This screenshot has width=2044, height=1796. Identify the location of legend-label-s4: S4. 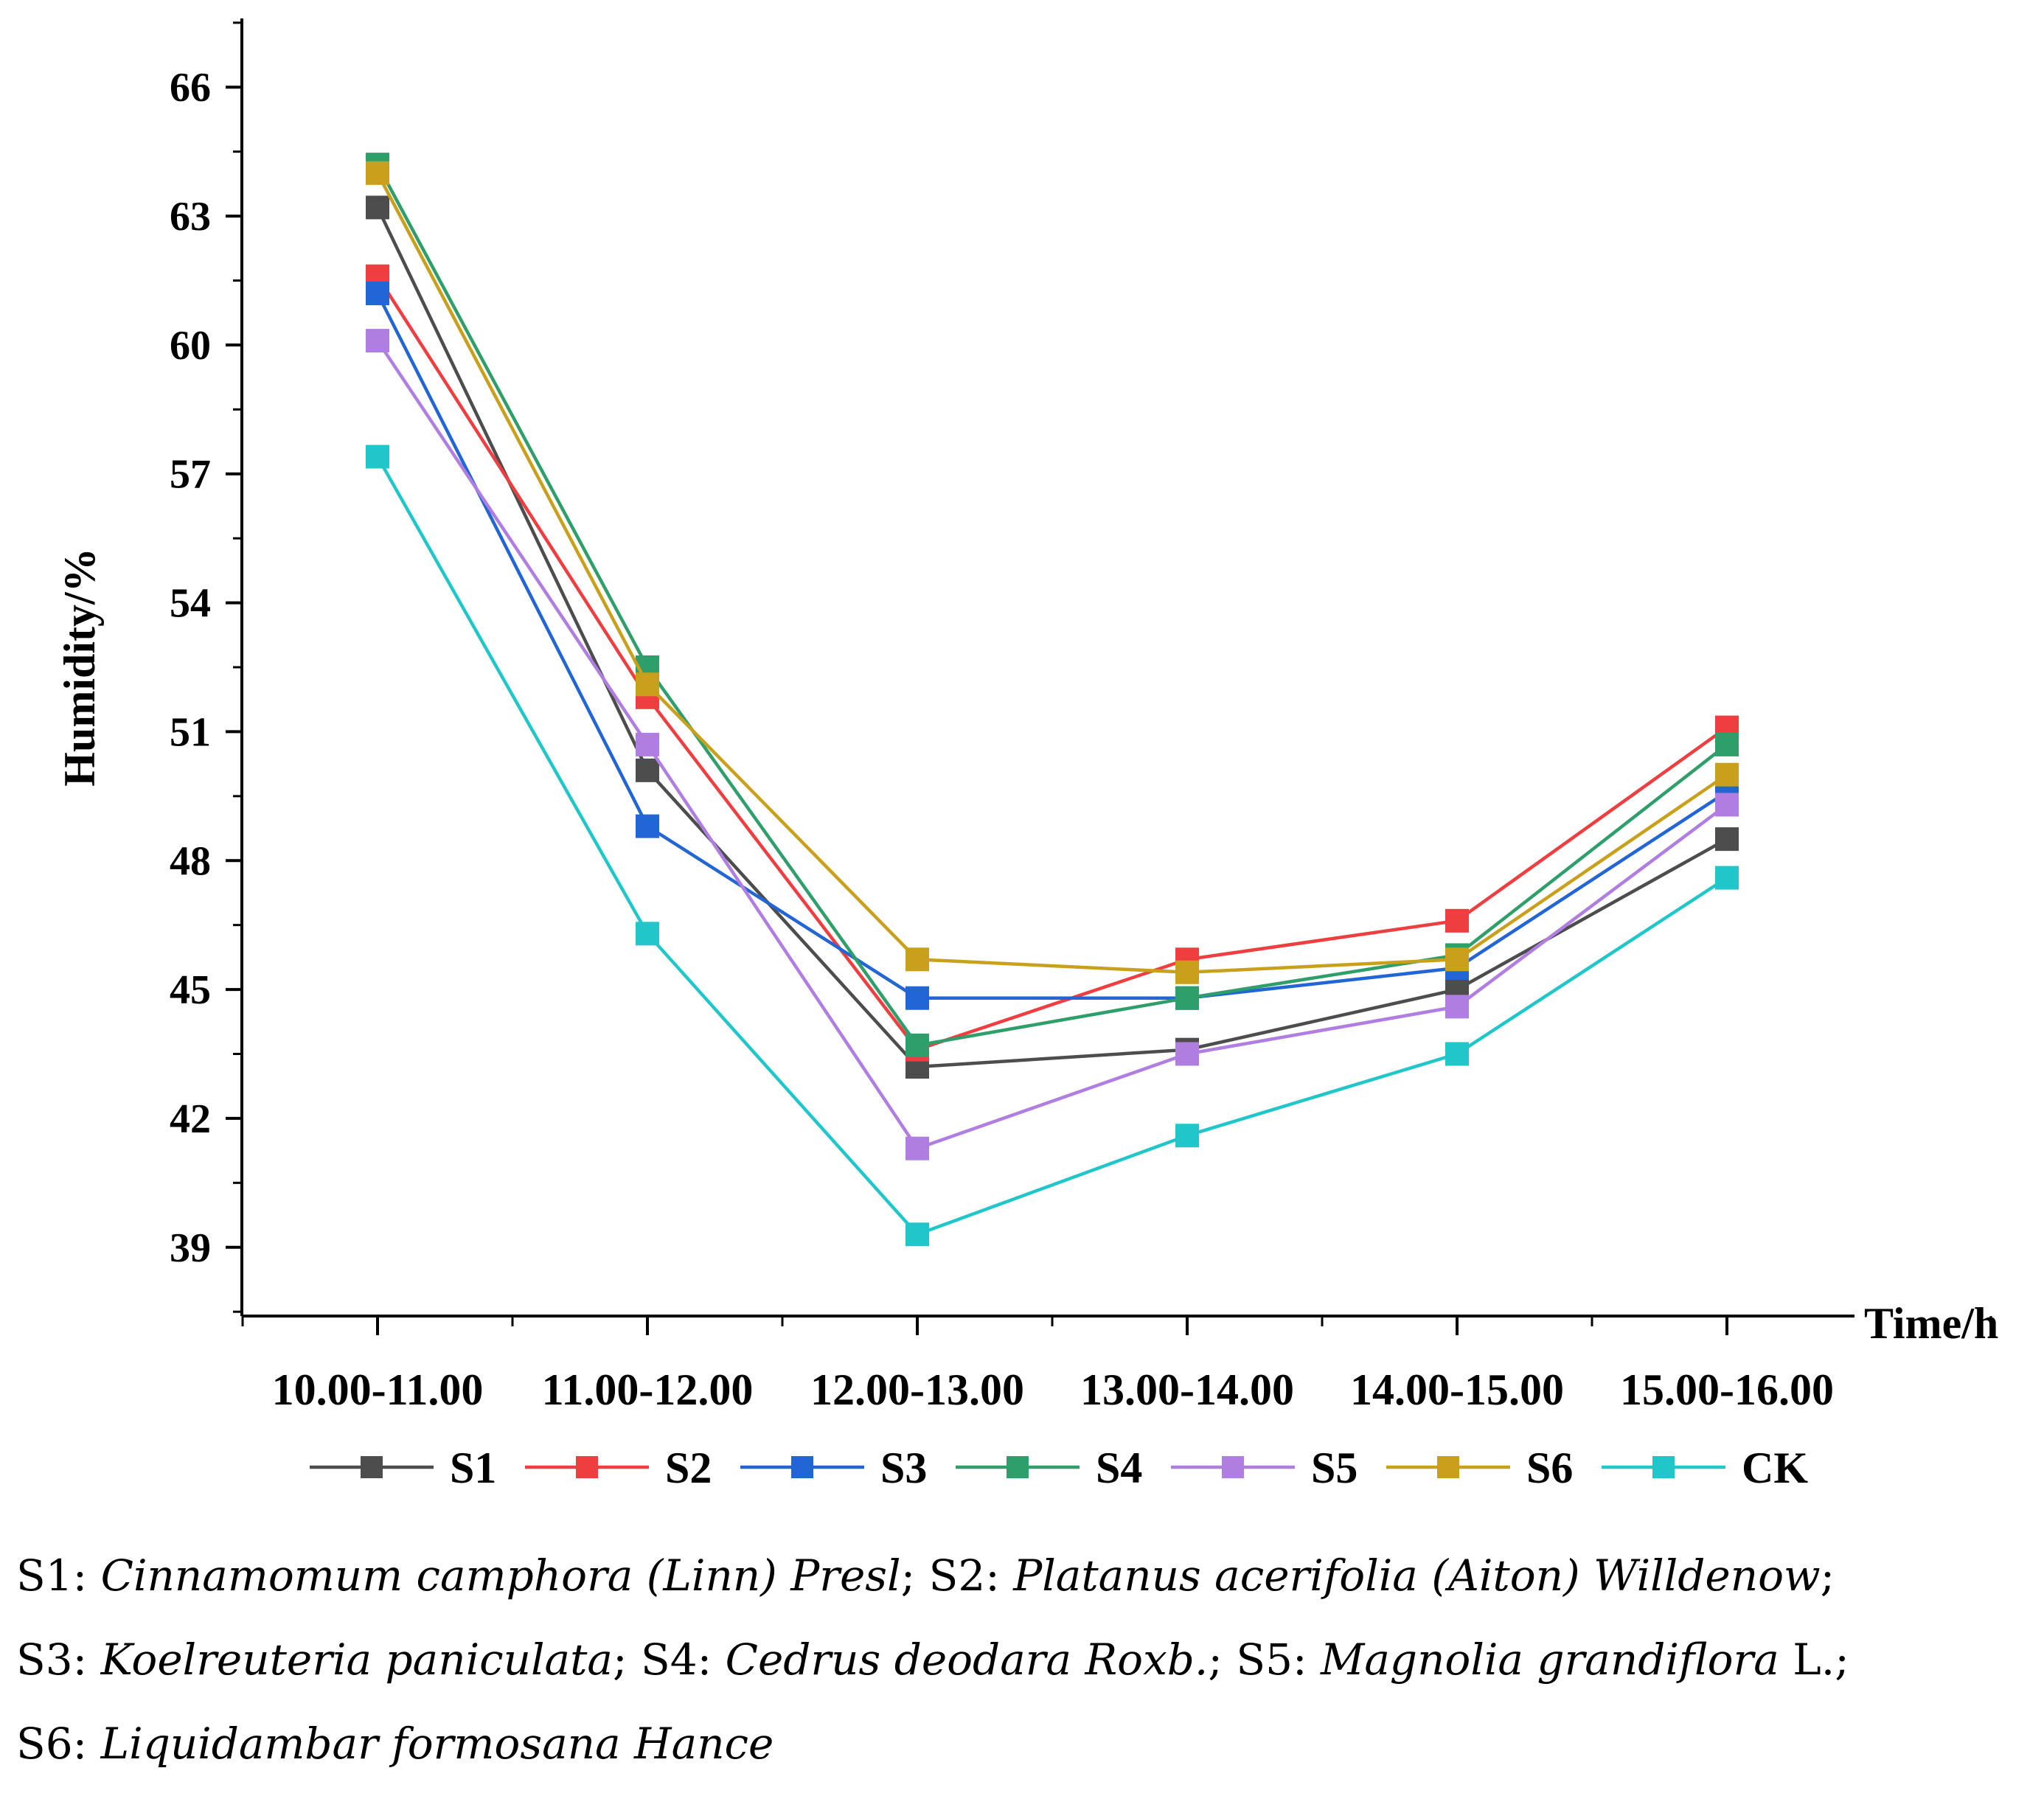
(1119, 1468).